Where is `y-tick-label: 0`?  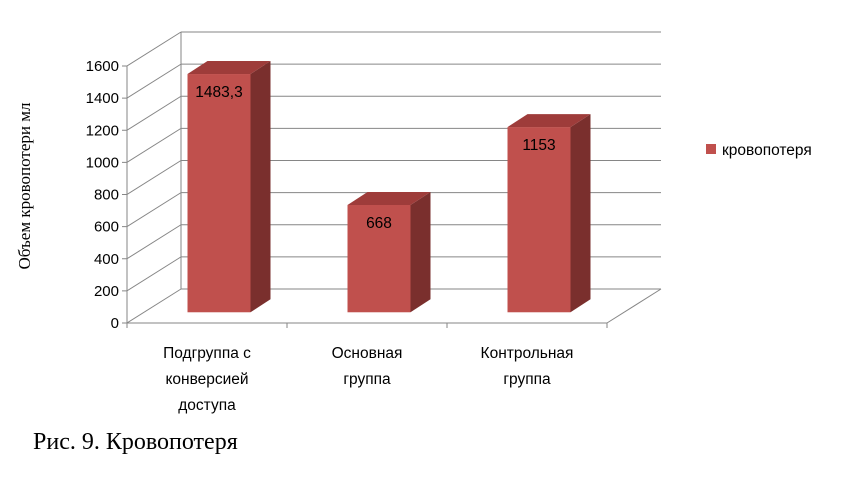
y-tick-label: 0 is located at coordinates (115, 323).